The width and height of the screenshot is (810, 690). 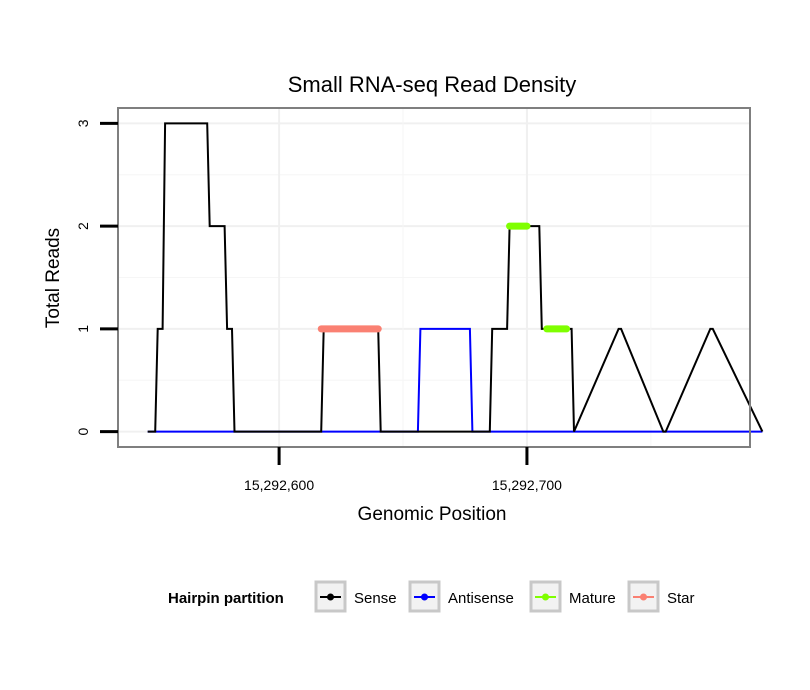 What do you see at coordinates (83, 226) in the screenshot?
I see `y-tick-label: 2` at bounding box center [83, 226].